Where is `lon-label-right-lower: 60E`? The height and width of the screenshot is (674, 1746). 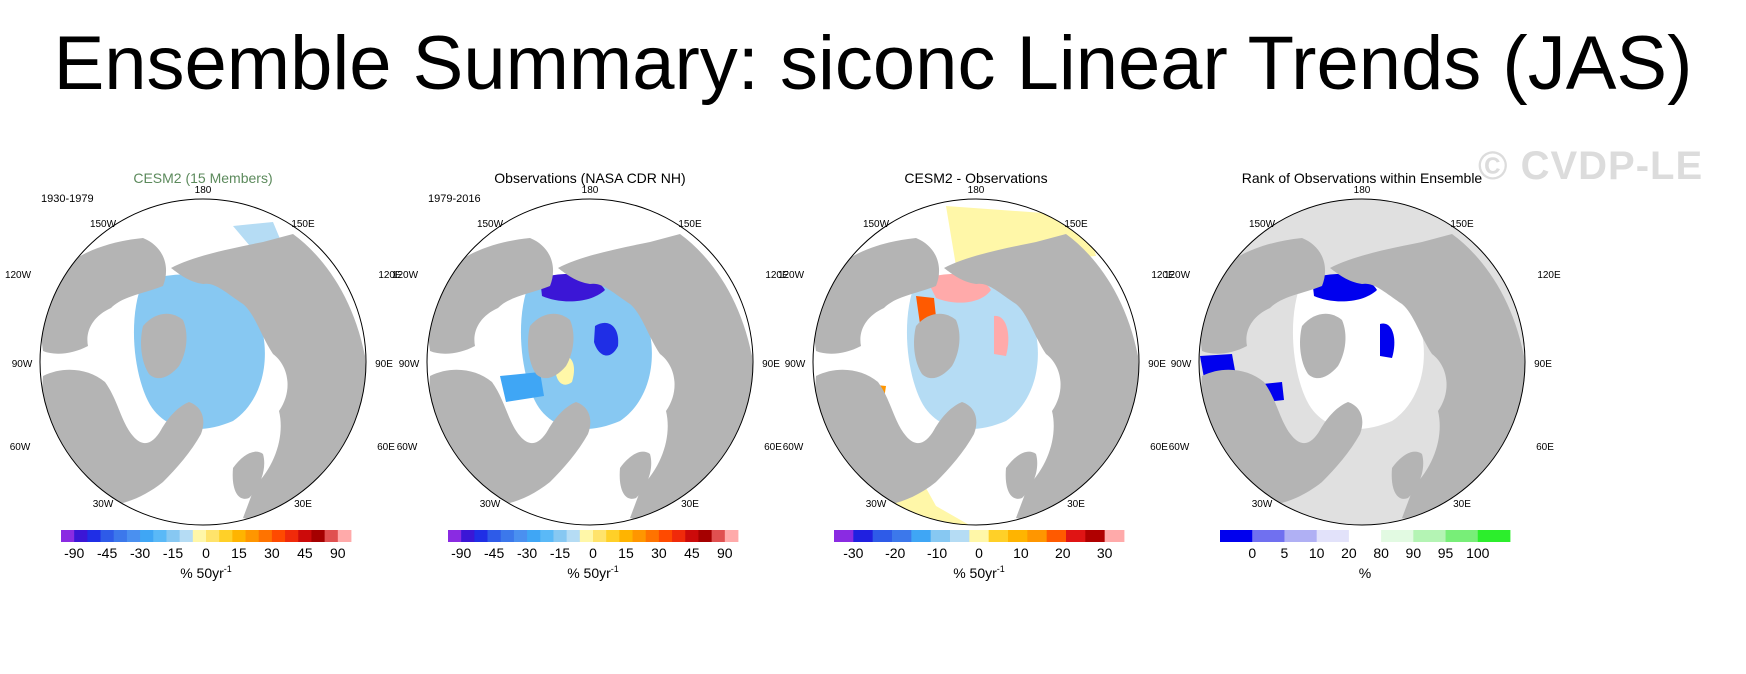
lon-label-right-lower: 60E is located at coordinates (1159, 447).